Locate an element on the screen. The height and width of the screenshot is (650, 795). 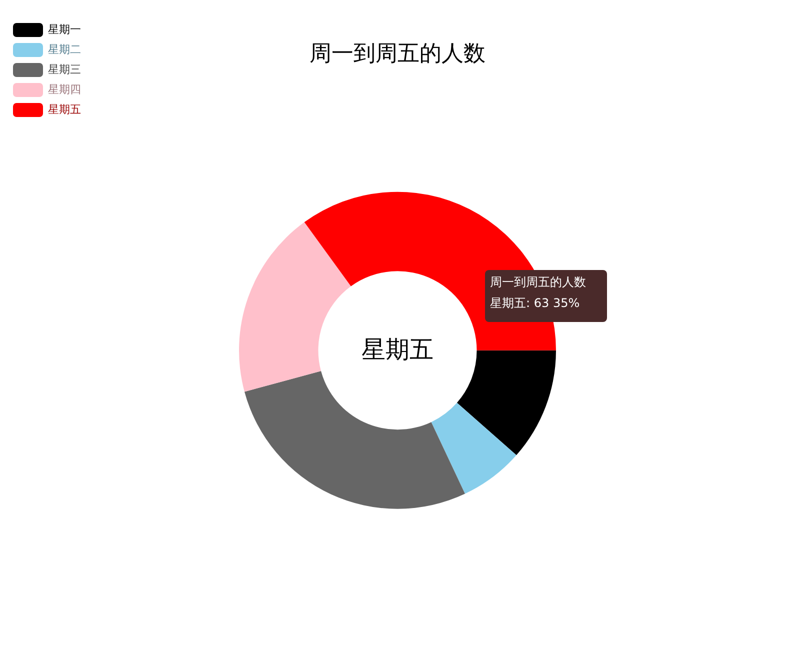
legend-label: 星期三 is located at coordinates (64, 70).